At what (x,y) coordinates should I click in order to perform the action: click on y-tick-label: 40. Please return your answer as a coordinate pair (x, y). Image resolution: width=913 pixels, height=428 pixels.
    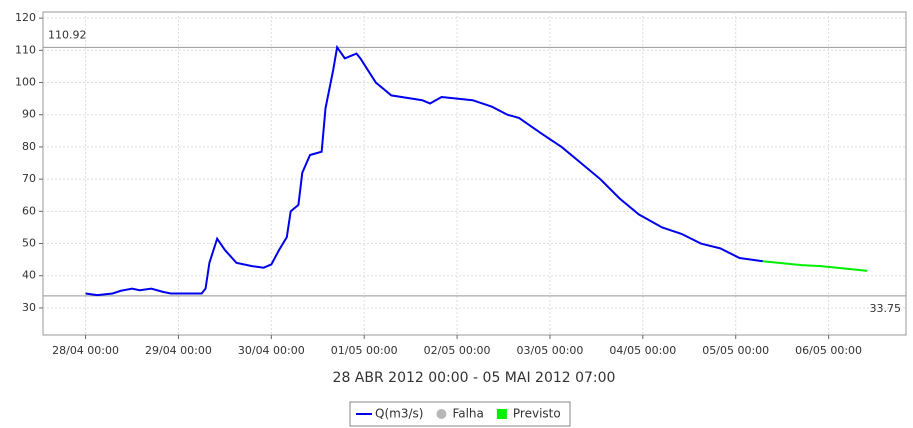
    Looking at the image, I should click on (29, 275).